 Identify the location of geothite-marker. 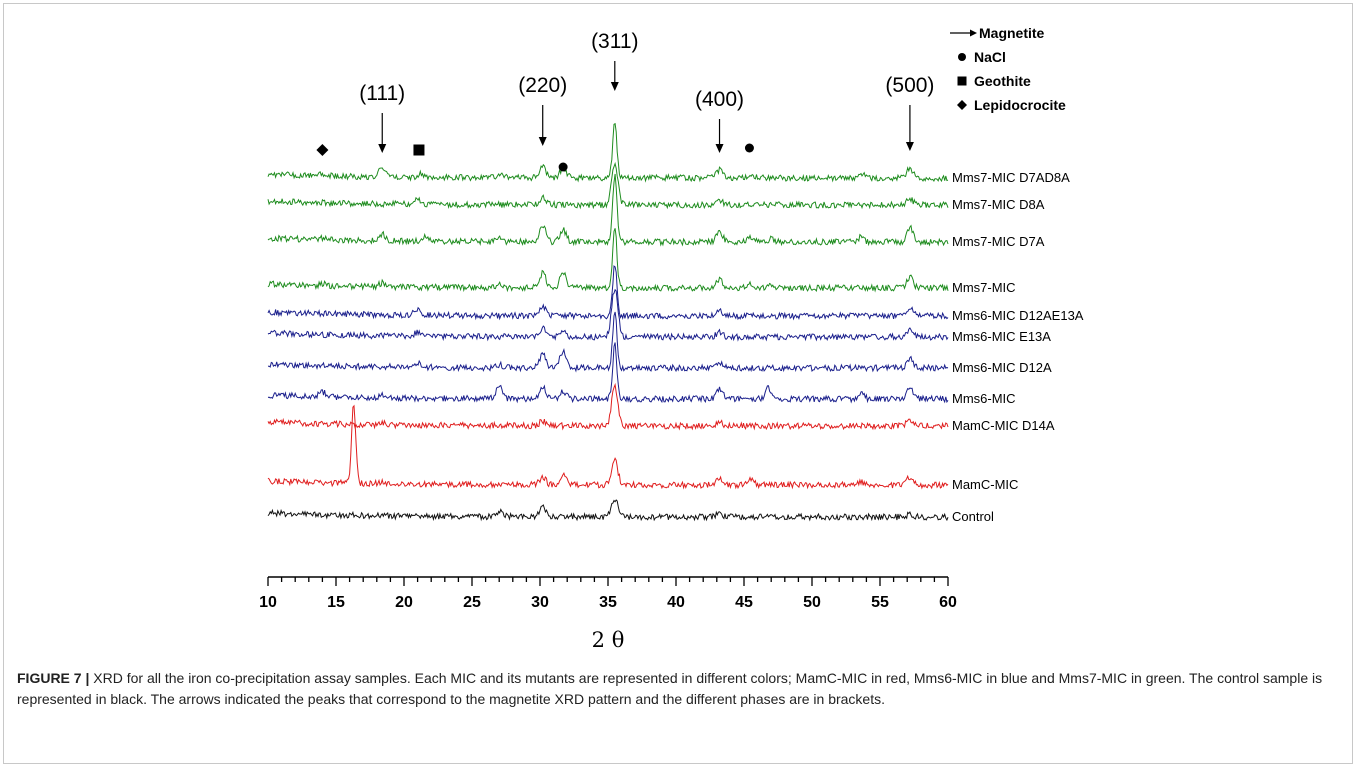
(419, 150).